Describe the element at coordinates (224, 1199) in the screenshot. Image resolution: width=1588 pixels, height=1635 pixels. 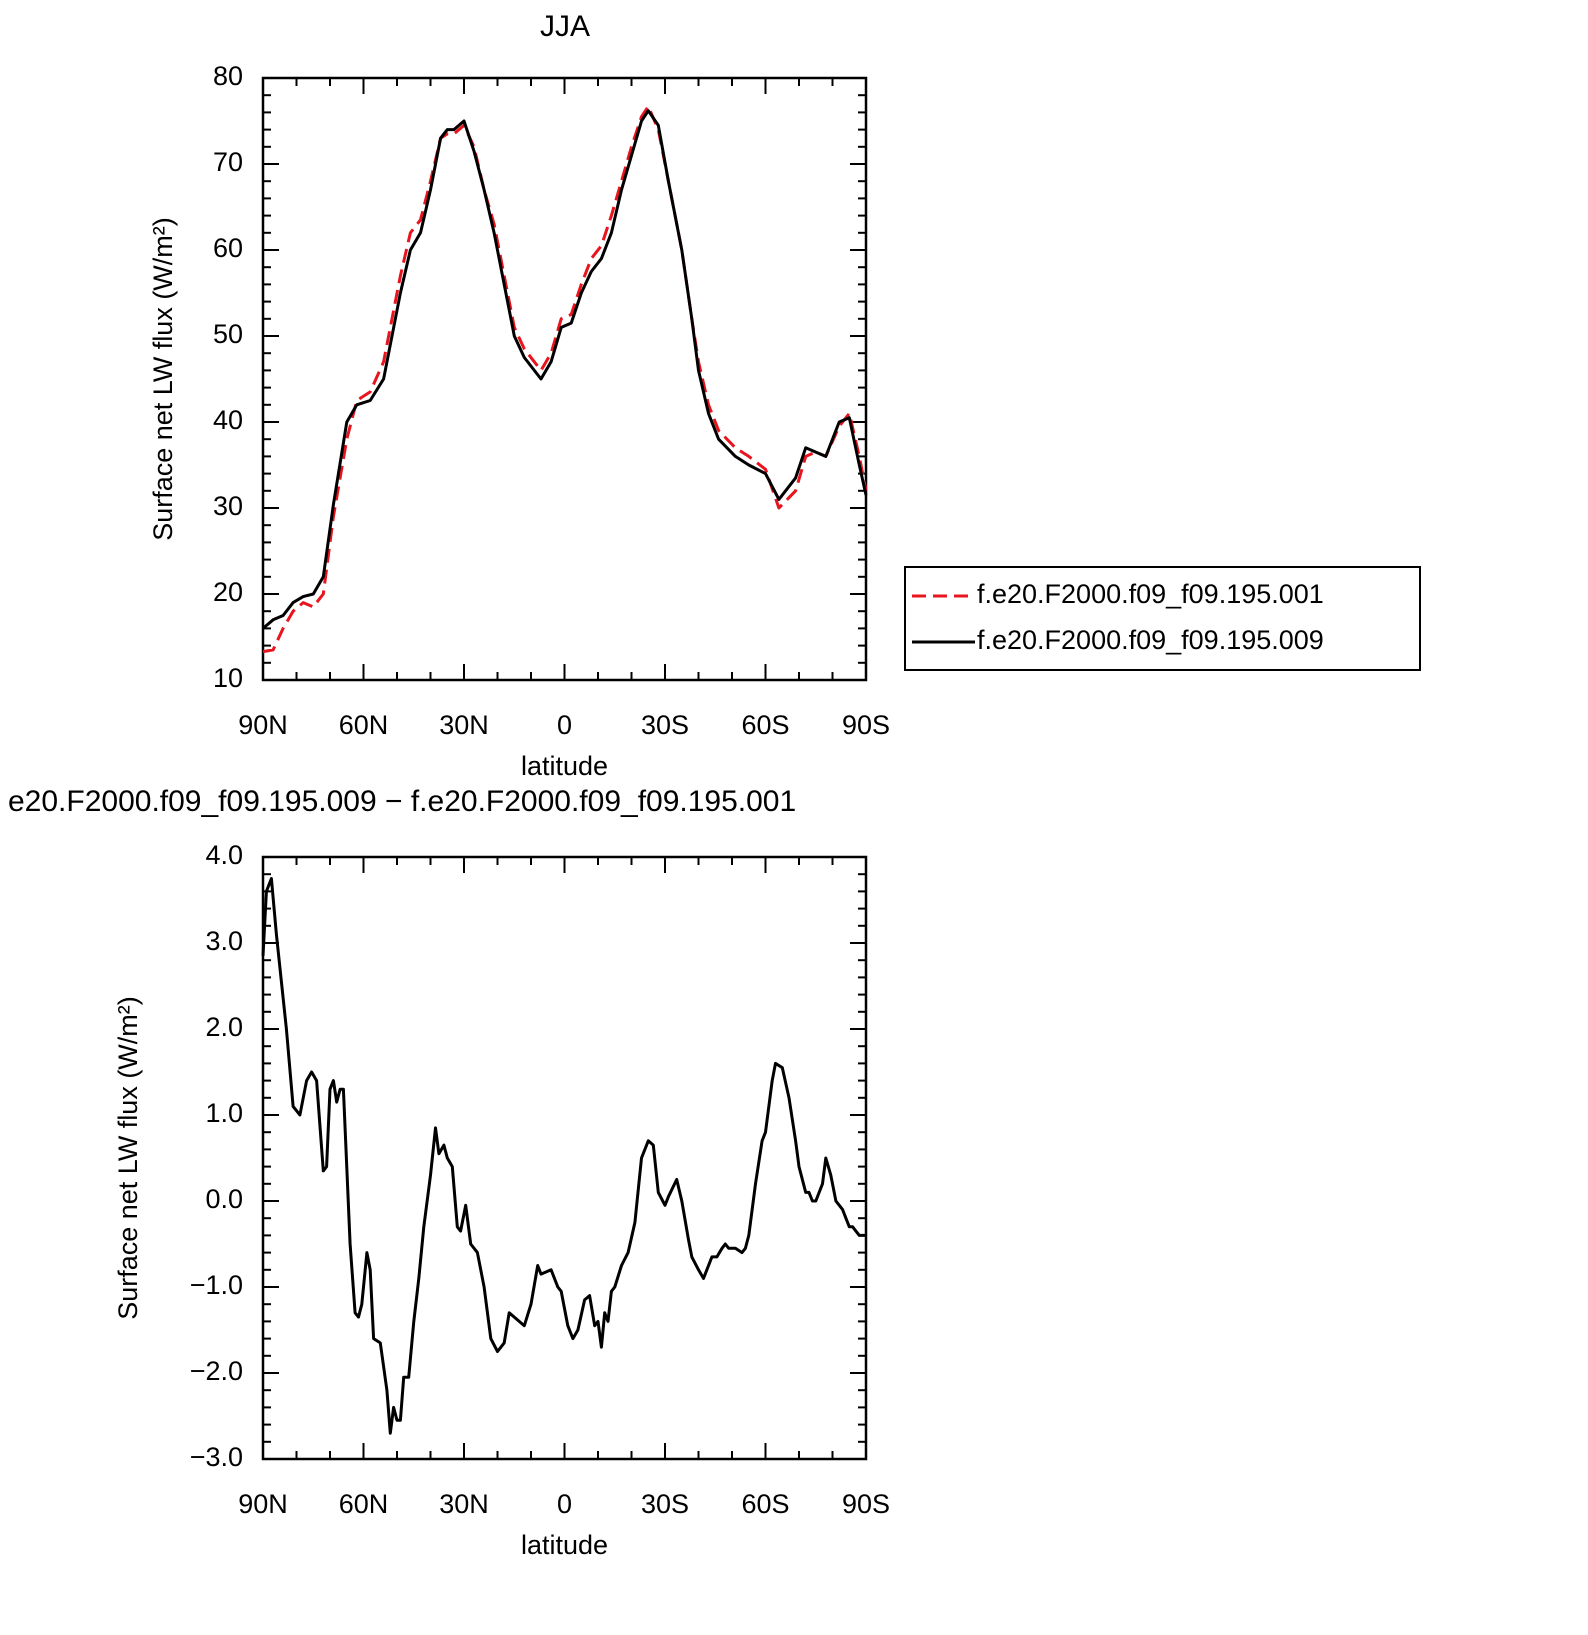
I see `y-tick-label: 0.0` at that location.